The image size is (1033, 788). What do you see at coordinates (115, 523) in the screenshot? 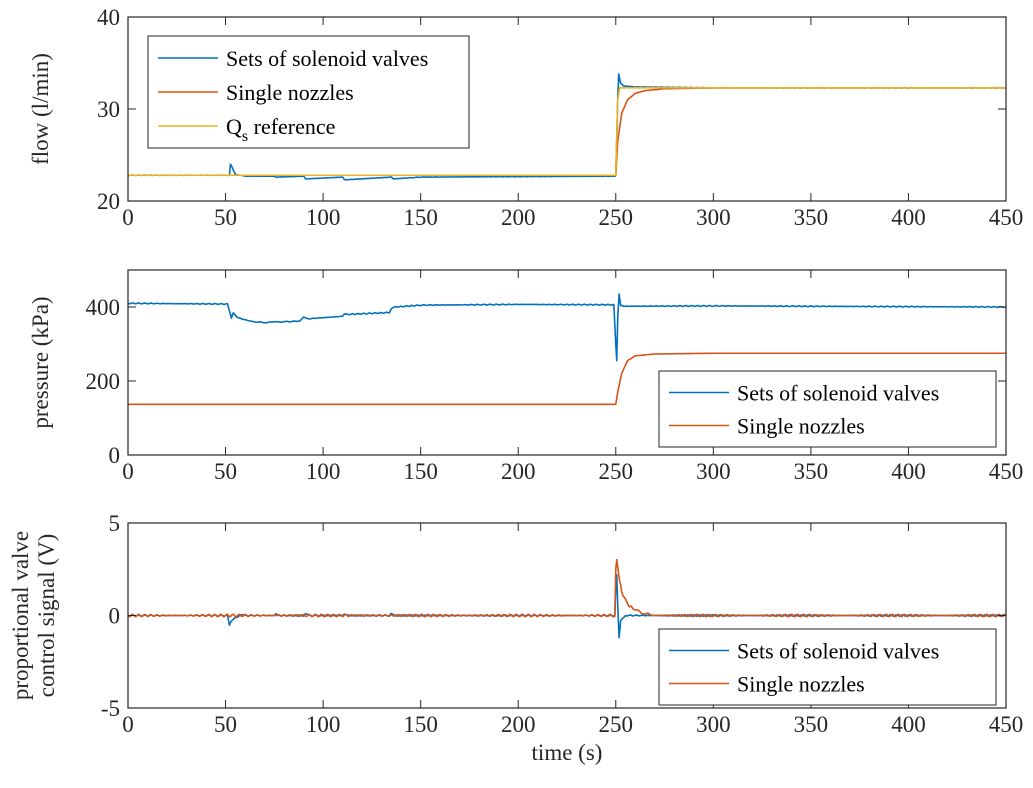
I see `y-tick-label: 5` at bounding box center [115, 523].